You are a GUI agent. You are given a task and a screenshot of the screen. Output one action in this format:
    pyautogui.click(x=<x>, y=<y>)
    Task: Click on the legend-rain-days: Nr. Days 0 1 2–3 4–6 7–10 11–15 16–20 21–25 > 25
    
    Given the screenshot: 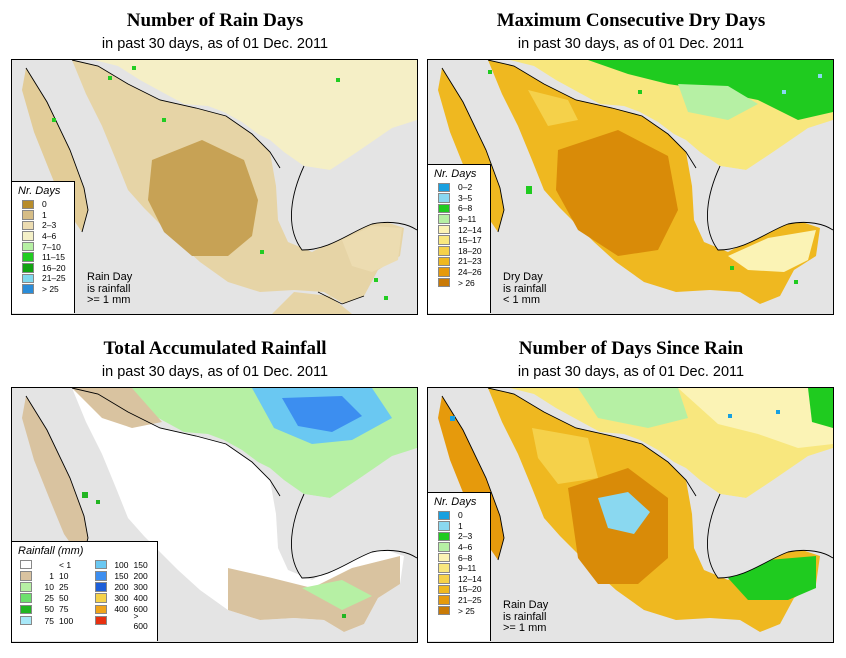 What is the action you would take?
    pyautogui.click(x=43, y=247)
    